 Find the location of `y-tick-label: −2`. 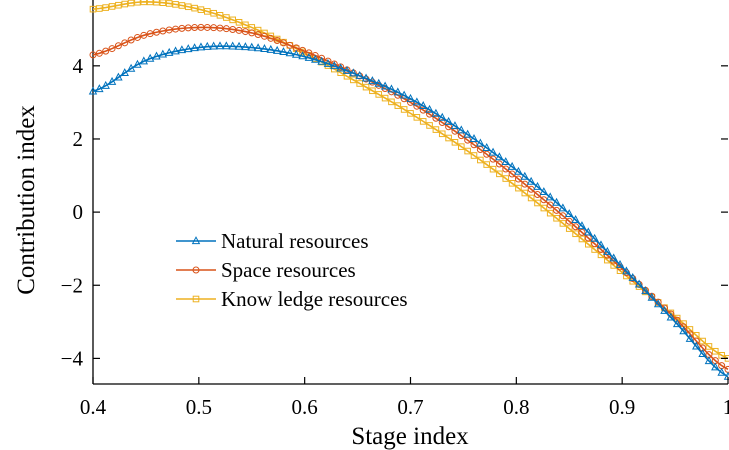

y-tick-label: −2 is located at coordinates (72, 285).